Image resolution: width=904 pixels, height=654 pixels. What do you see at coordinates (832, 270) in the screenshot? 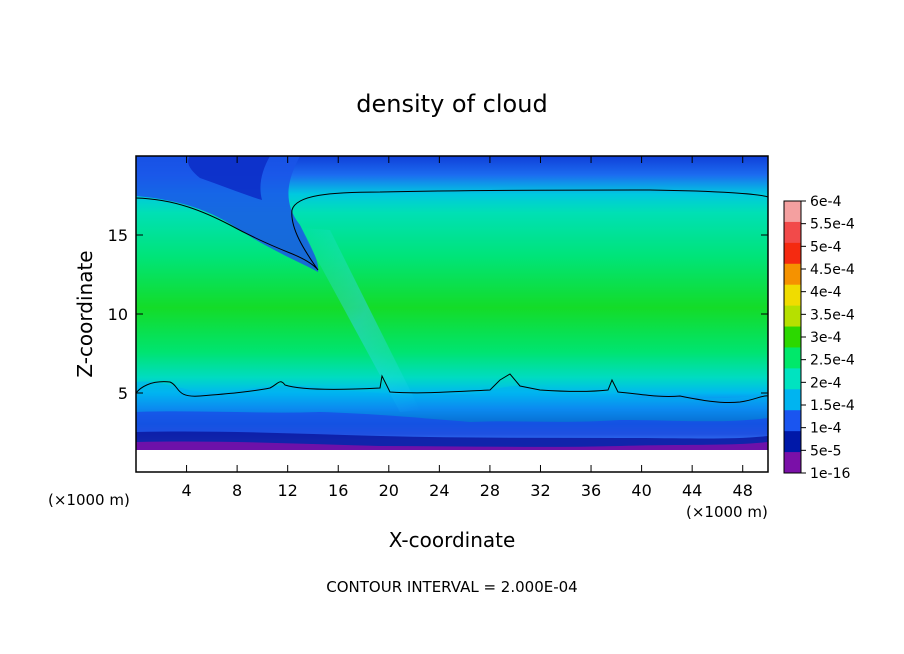
I see `colorbar-label: 4.5e-4` at bounding box center [832, 270].